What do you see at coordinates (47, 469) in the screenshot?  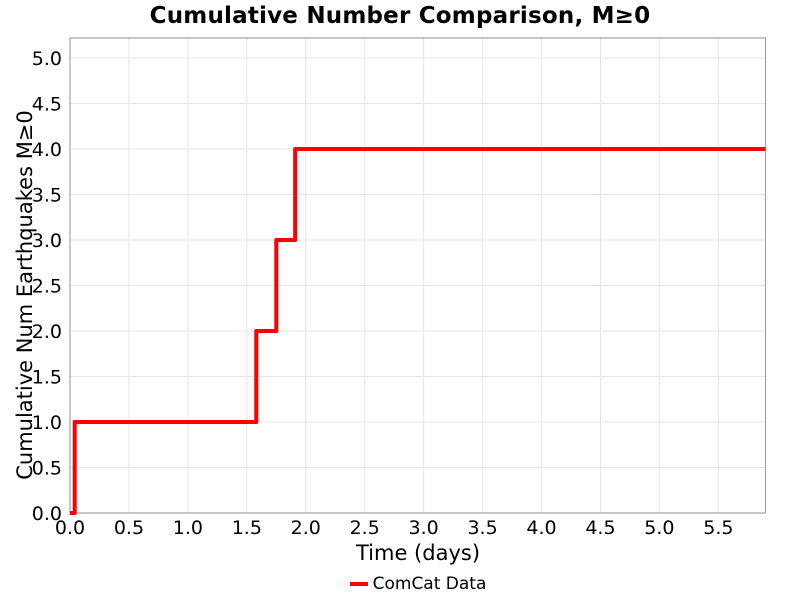 I see `y-tick-label: 0.5` at bounding box center [47, 469].